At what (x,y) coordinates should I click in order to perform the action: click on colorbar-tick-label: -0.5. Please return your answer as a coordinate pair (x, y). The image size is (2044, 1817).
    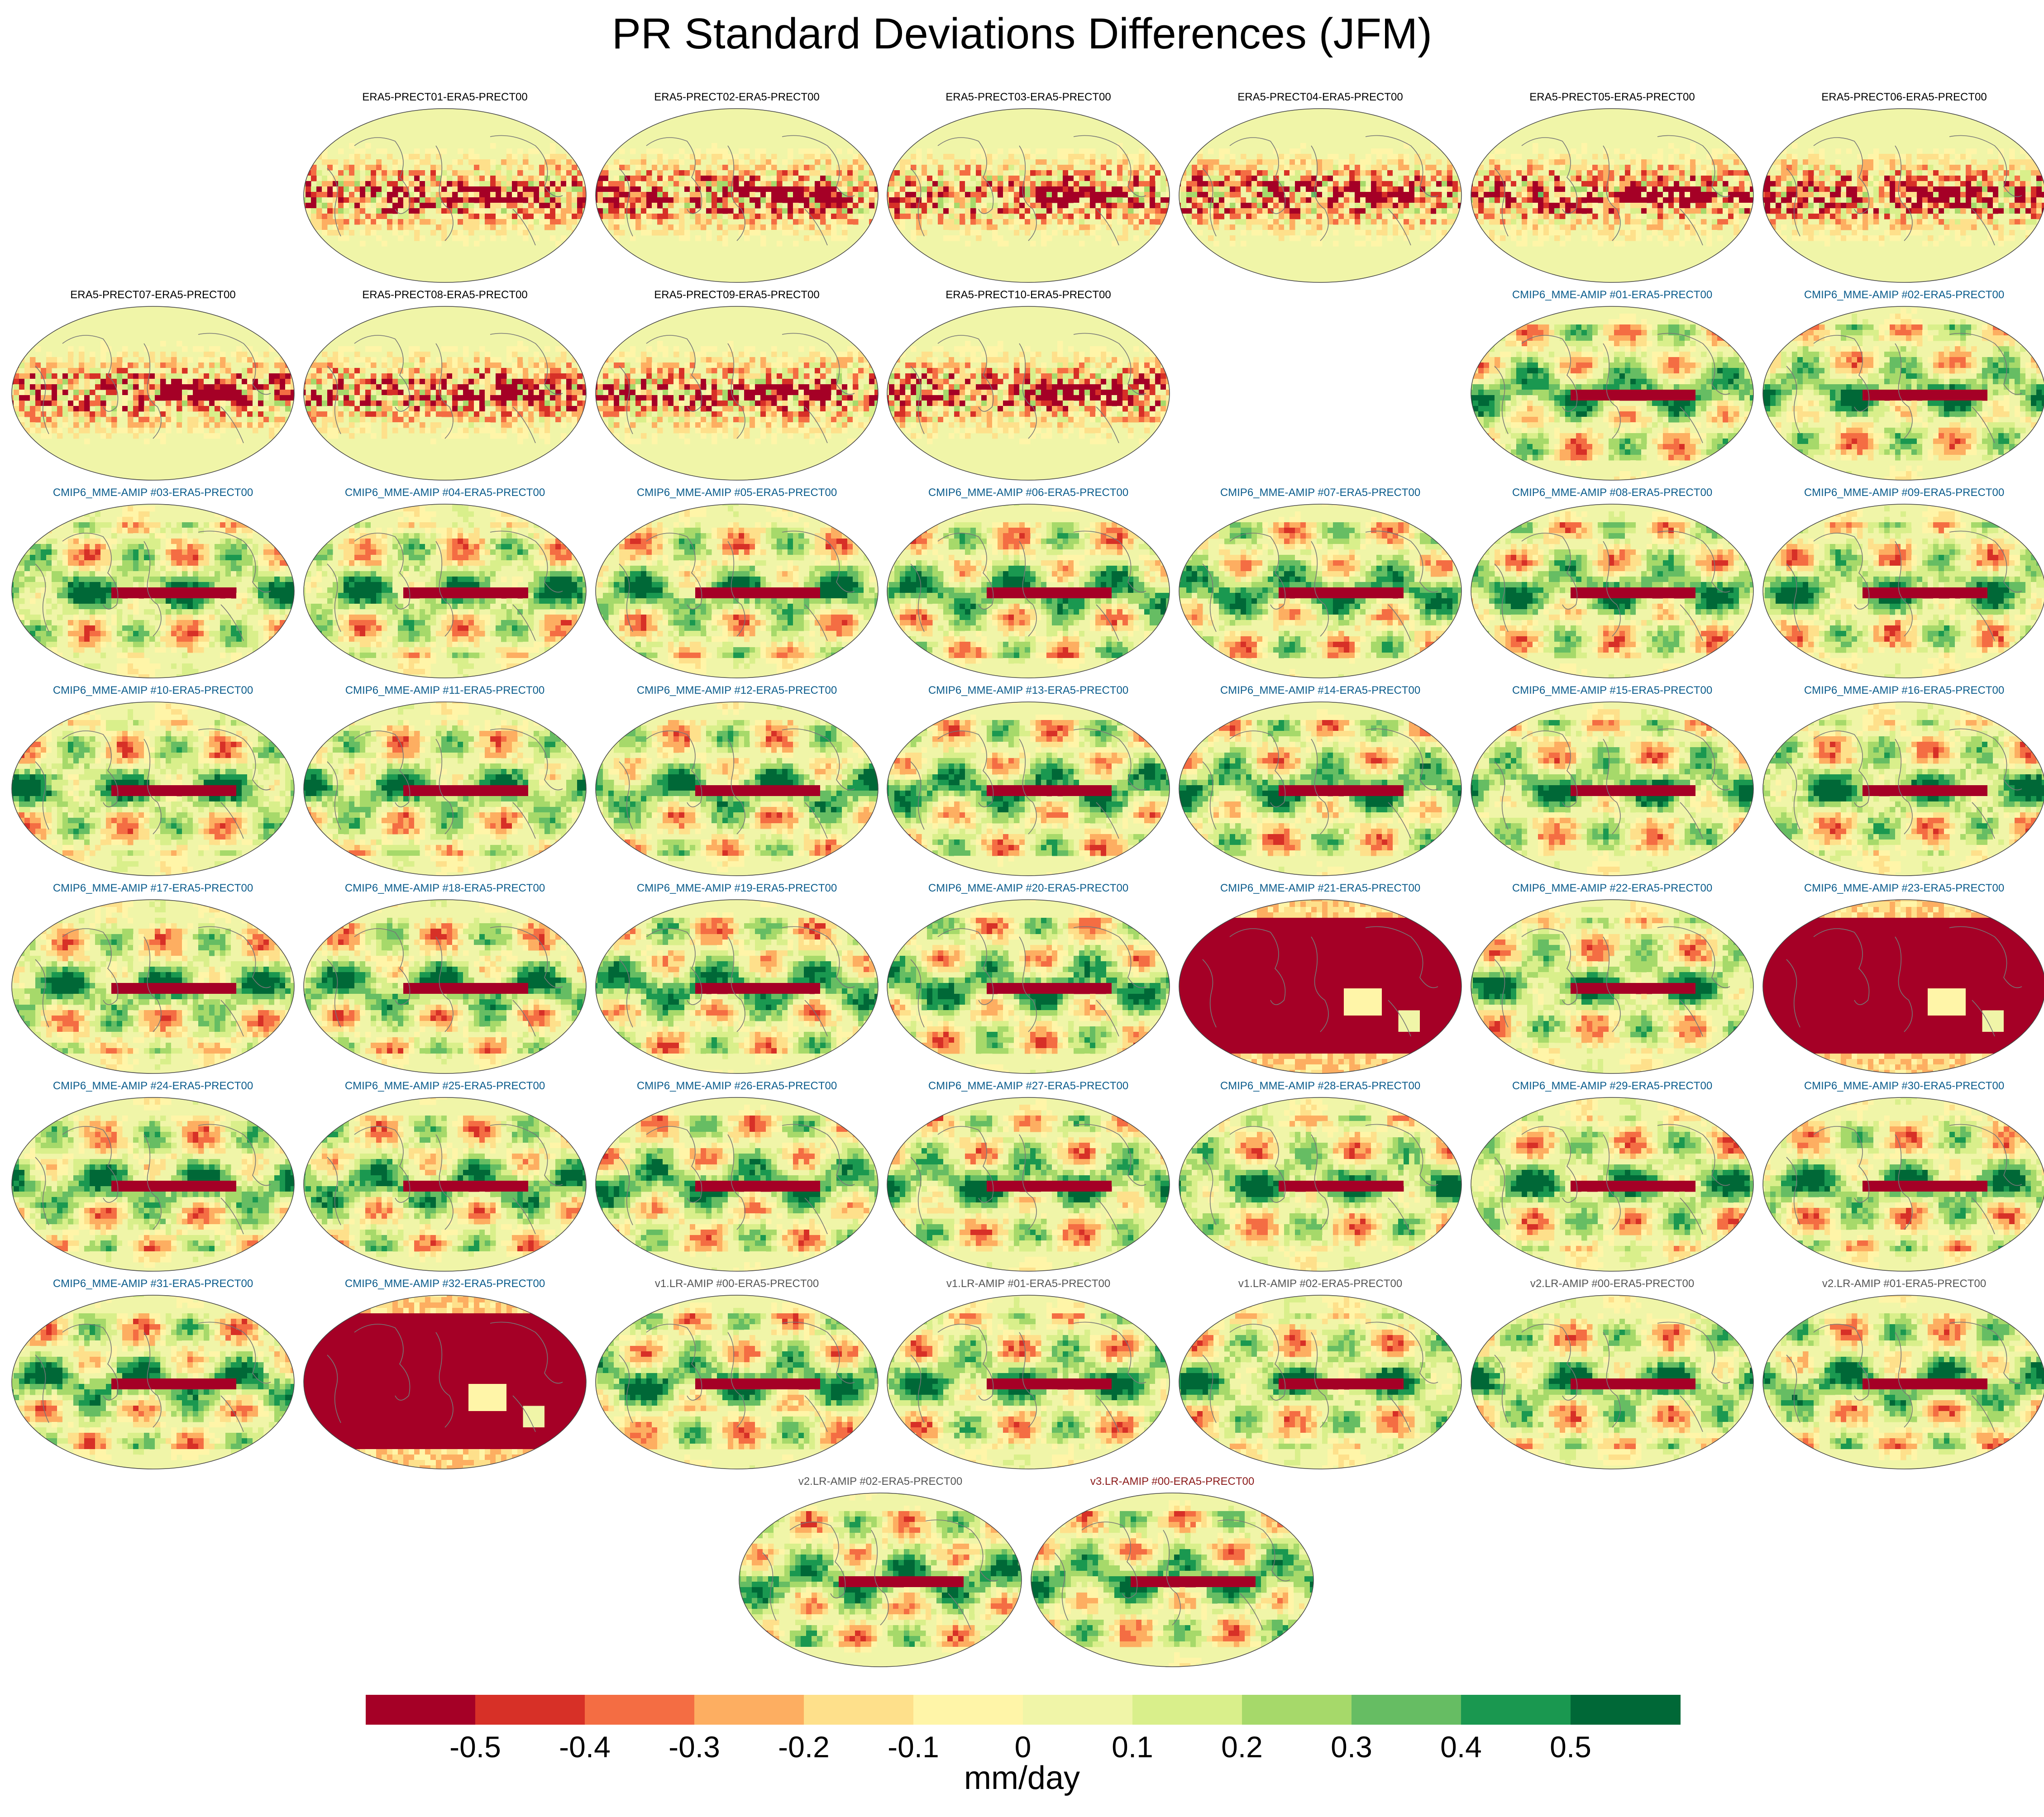
    Looking at the image, I should click on (475, 1747).